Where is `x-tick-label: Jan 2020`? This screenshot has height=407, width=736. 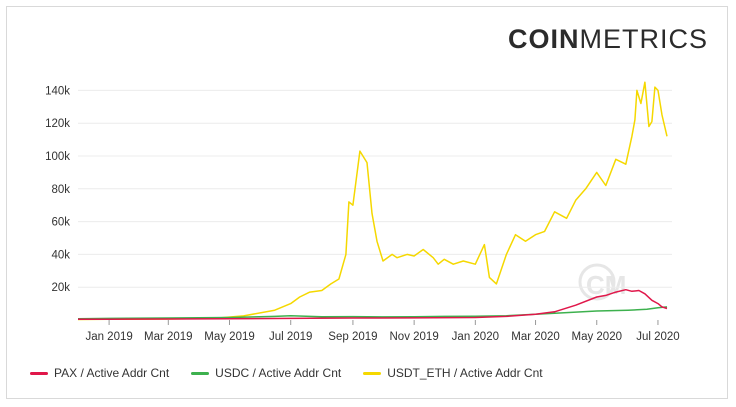 x-tick-label: Jan 2020 is located at coordinates (475, 337).